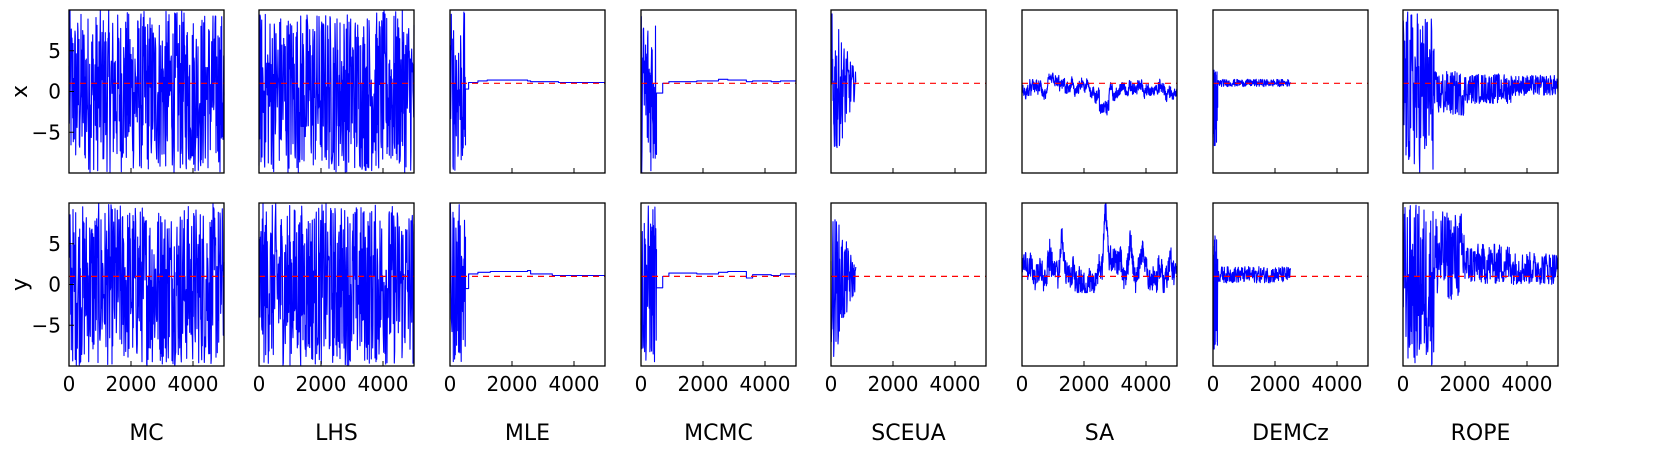 The width and height of the screenshot is (1659, 457). What do you see at coordinates (20, 91) in the screenshot?
I see `row-label-x: x` at bounding box center [20, 91].